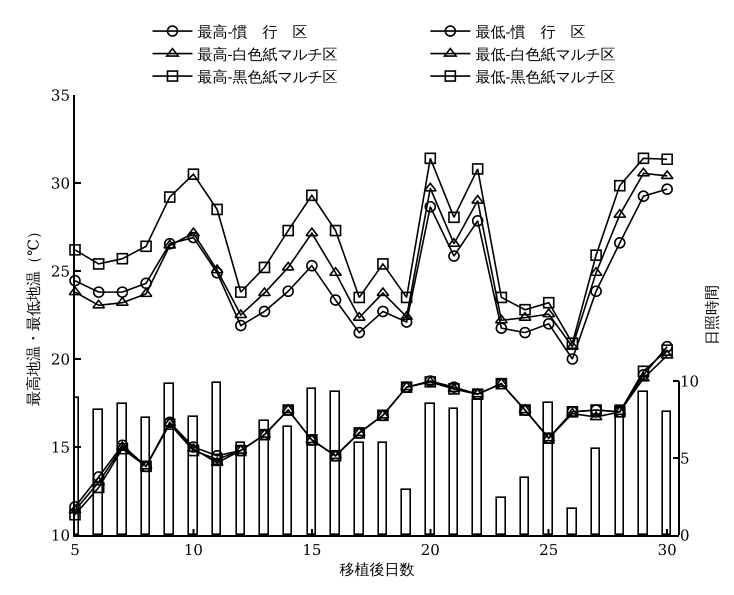 This screenshot has width=734, height=595. I want to click on x-tick-label: 25, so click(548, 550).